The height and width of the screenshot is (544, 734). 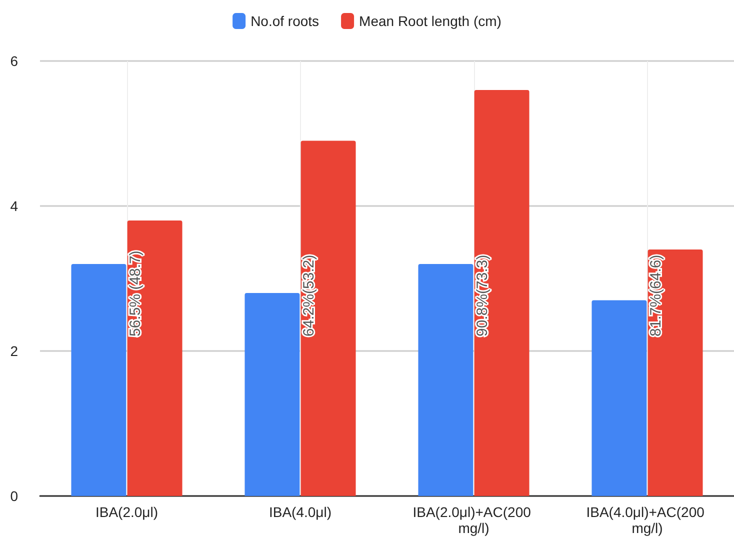 What do you see at coordinates (482, 295) in the screenshot?
I see `annotation: 90.8%(73.3)` at bounding box center [482, 295].